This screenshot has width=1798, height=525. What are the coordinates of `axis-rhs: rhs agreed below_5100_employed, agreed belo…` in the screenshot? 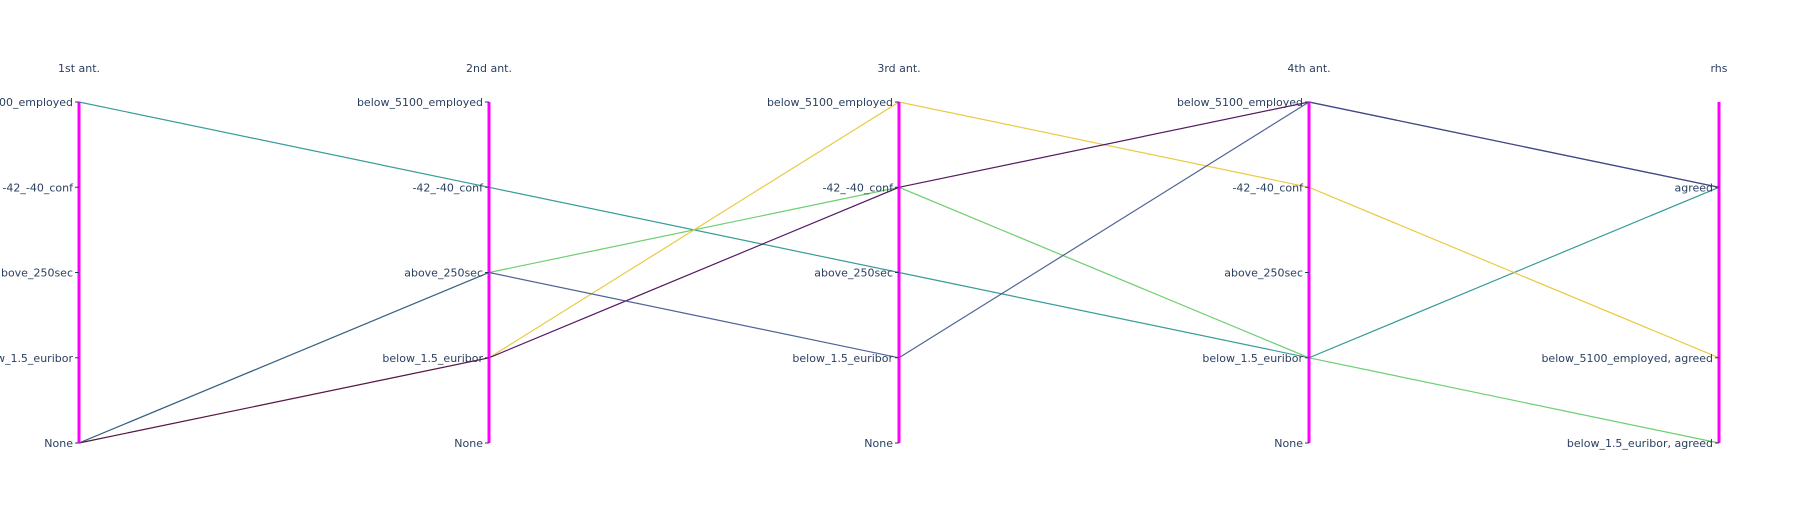 It's located at (1634, 256).